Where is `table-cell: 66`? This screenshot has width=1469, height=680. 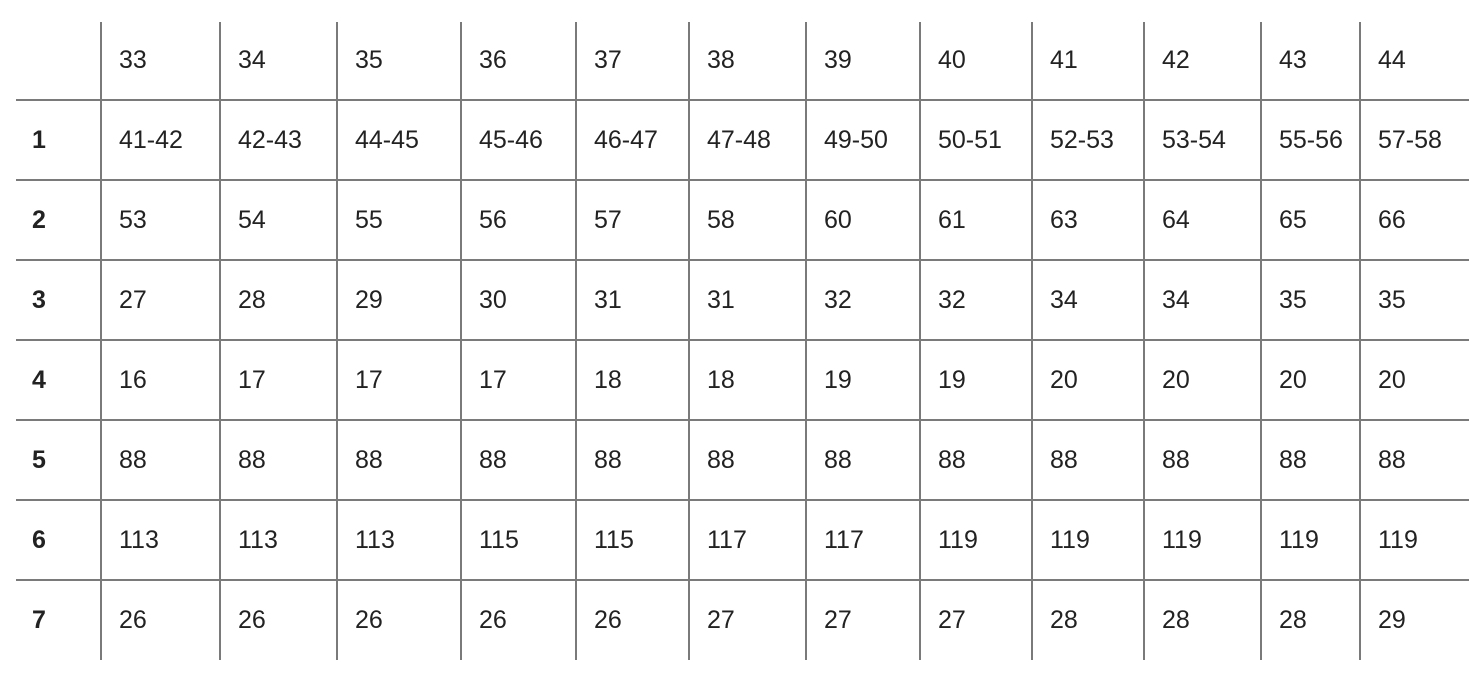 table-cell: 66 is located at coordinates (1414, 219).